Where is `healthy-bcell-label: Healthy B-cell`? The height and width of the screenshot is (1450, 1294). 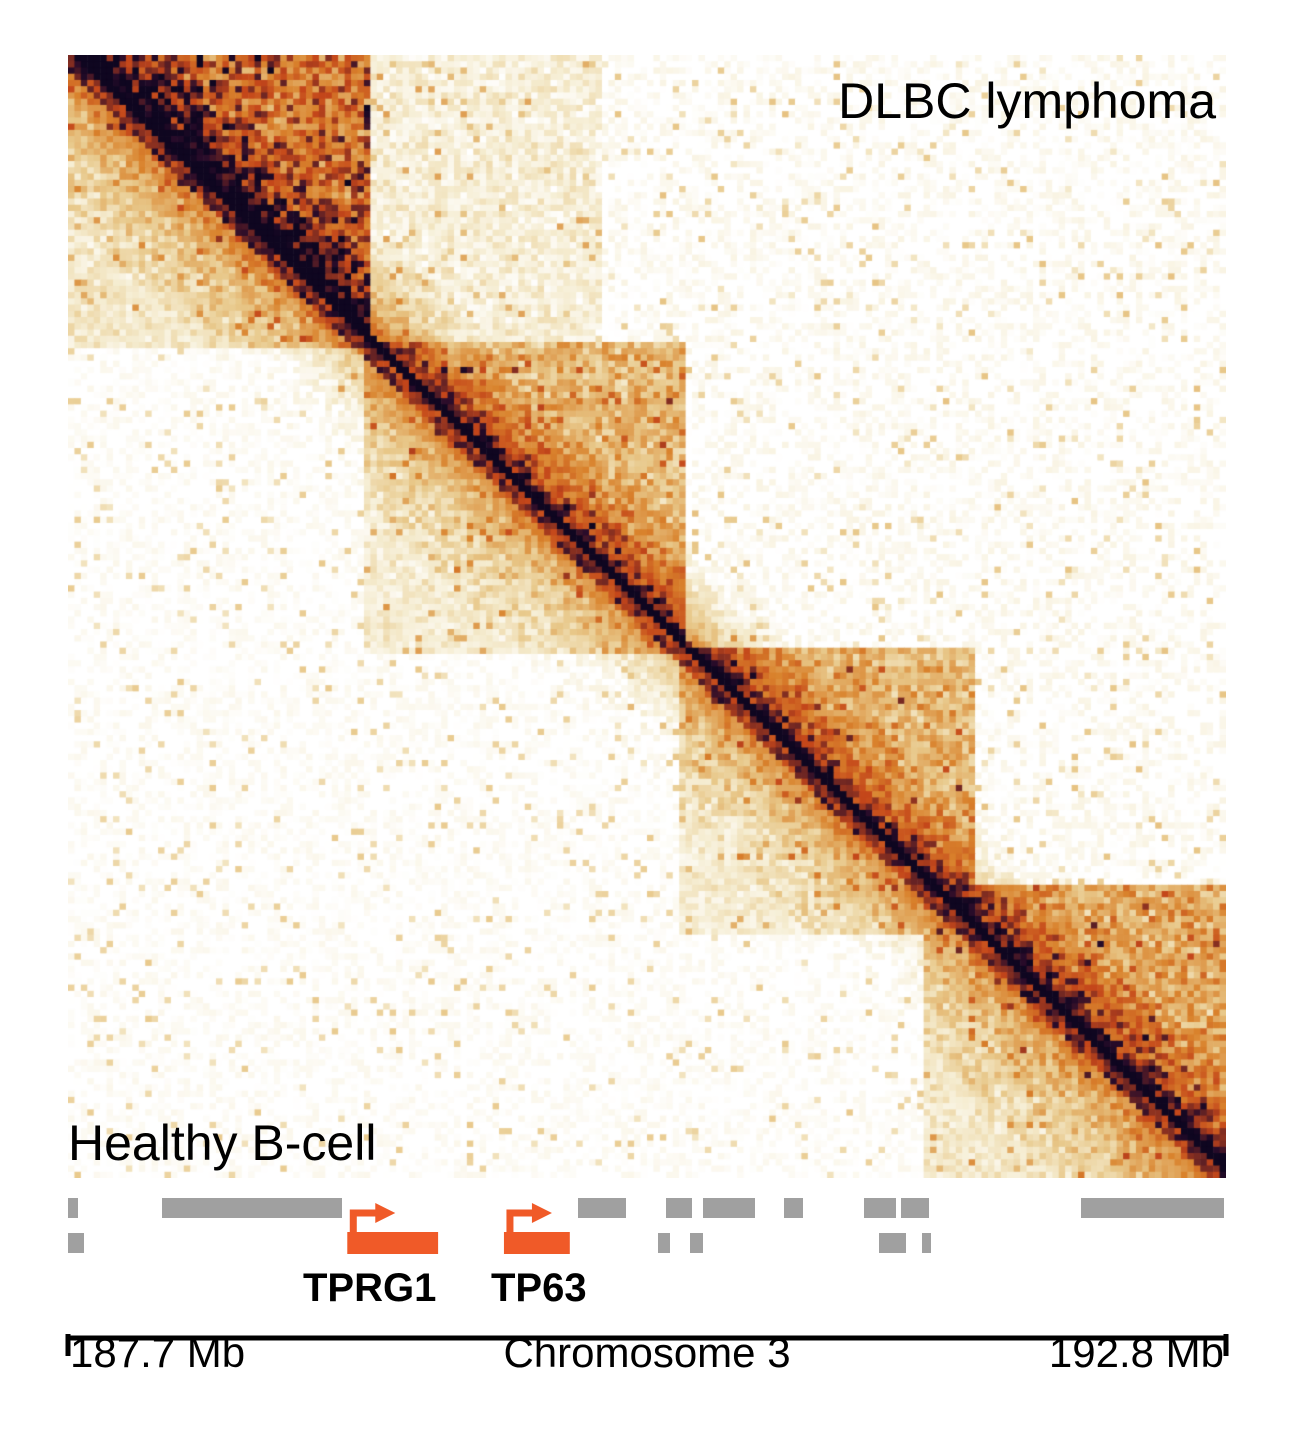
healthy-bcell-label: Healthy B-cell is located at coordinates (222, 1143).